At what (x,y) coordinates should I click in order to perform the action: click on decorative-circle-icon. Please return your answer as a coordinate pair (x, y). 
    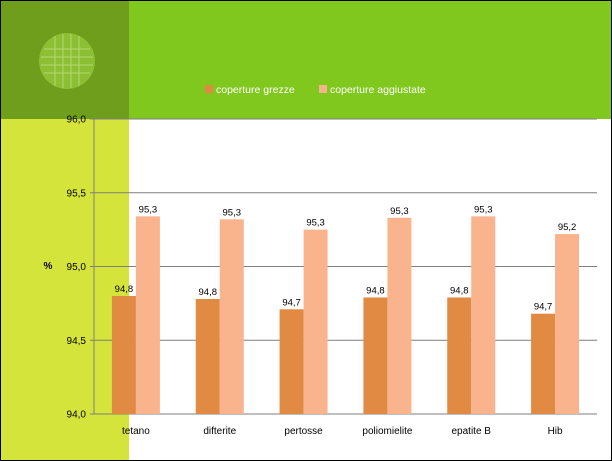
    Looking at the image, I should click on (67, 61).